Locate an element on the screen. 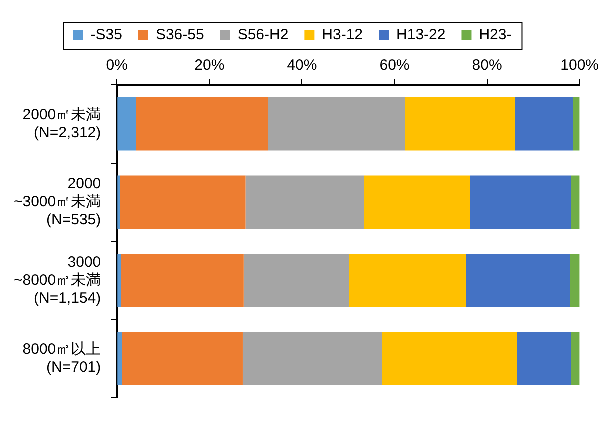  x-tick-label: 80% is located at coordinates (487, 65).